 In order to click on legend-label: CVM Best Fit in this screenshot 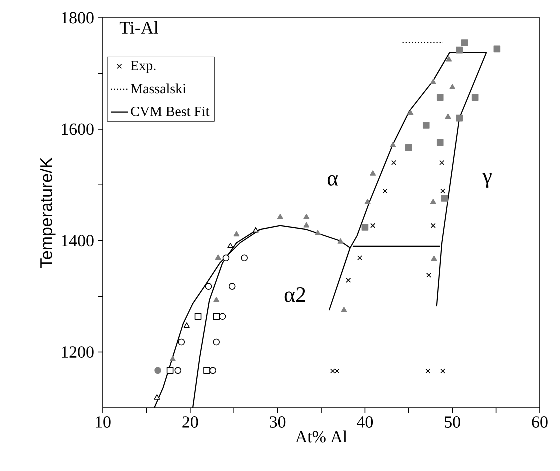, I will do `click(170, 111)`.